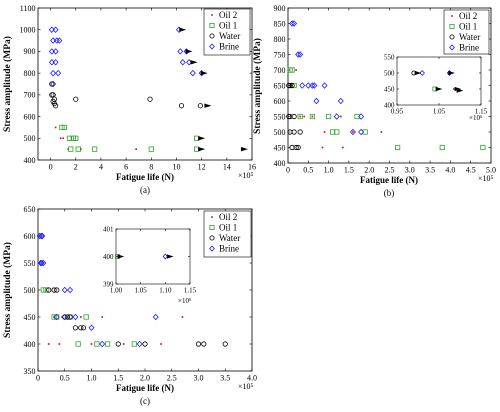 Image resolution: width=500 pixels, height=412 pixels. Describe the element at coordinates (165, 291) in the screenshot. I see `x-tick-label: 1.10` at that location.